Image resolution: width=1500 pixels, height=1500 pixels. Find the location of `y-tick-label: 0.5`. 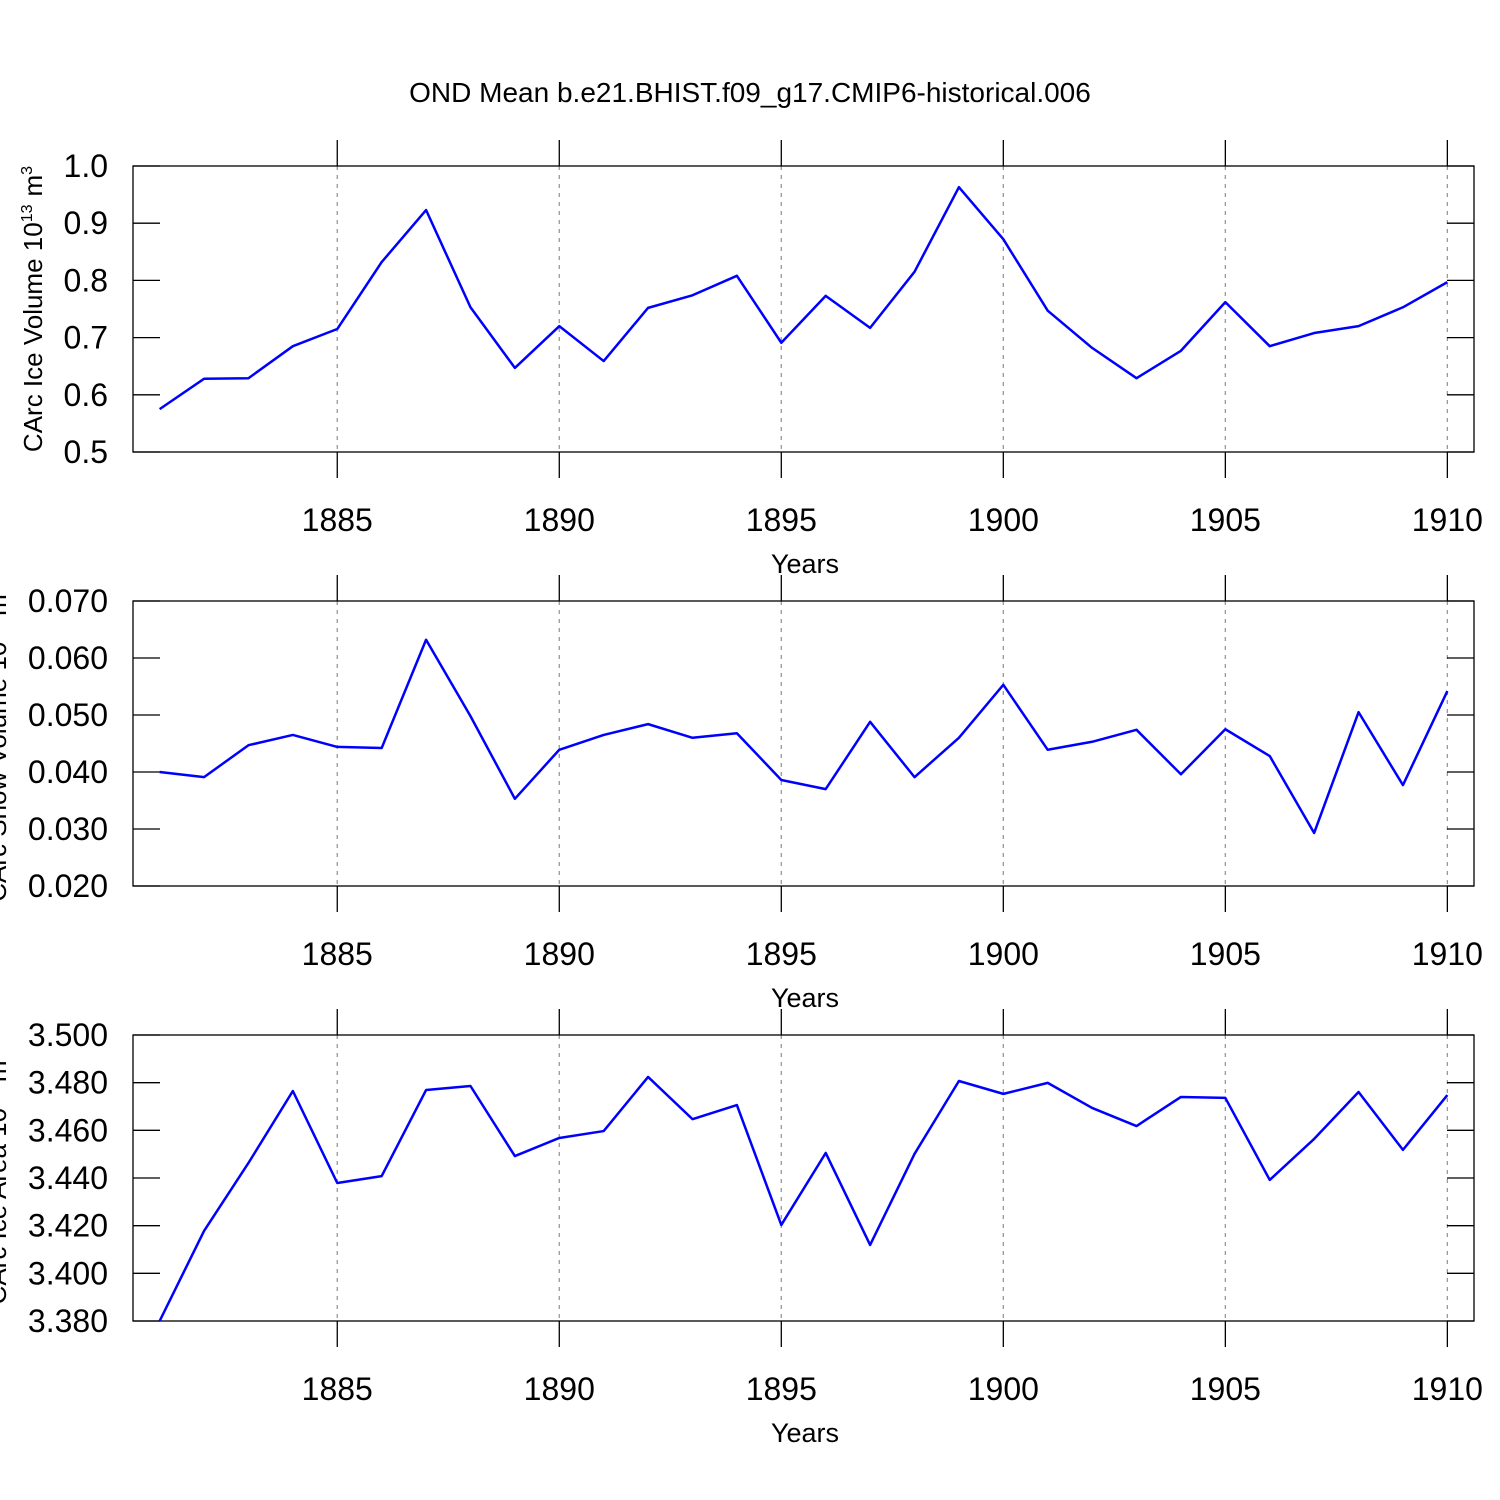

y-tick-label: 0.5 is located at coordinates (86, 452).